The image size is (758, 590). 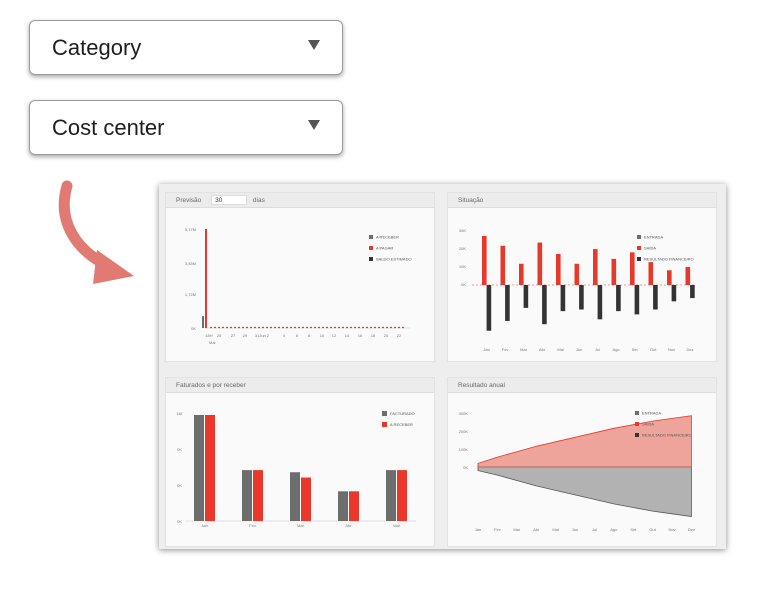 I want to click on cost-center-dropdown-label: Cost center, so click(x=108, y=127).